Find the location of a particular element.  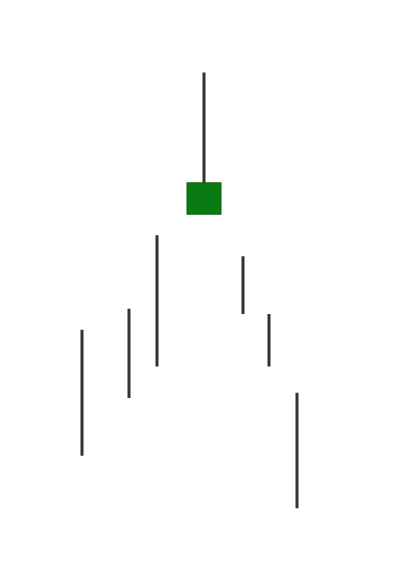

candle-4-body is located at coordinates (204, 198).